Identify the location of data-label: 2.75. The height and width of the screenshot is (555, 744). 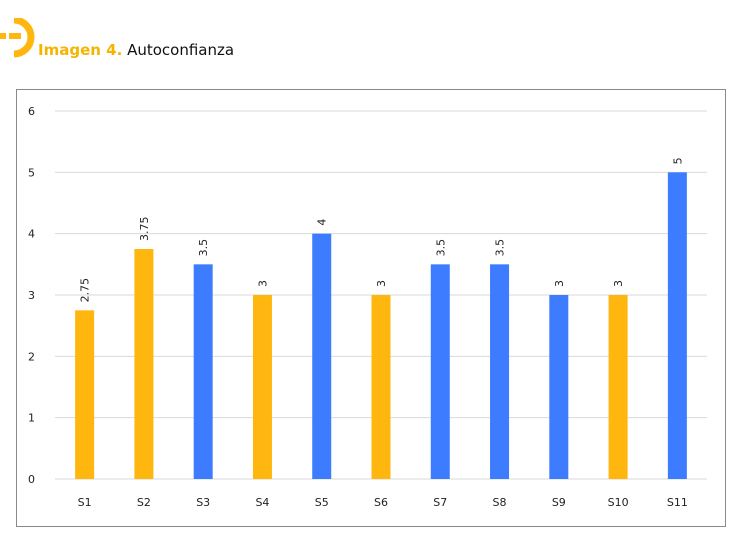
(85, 290).